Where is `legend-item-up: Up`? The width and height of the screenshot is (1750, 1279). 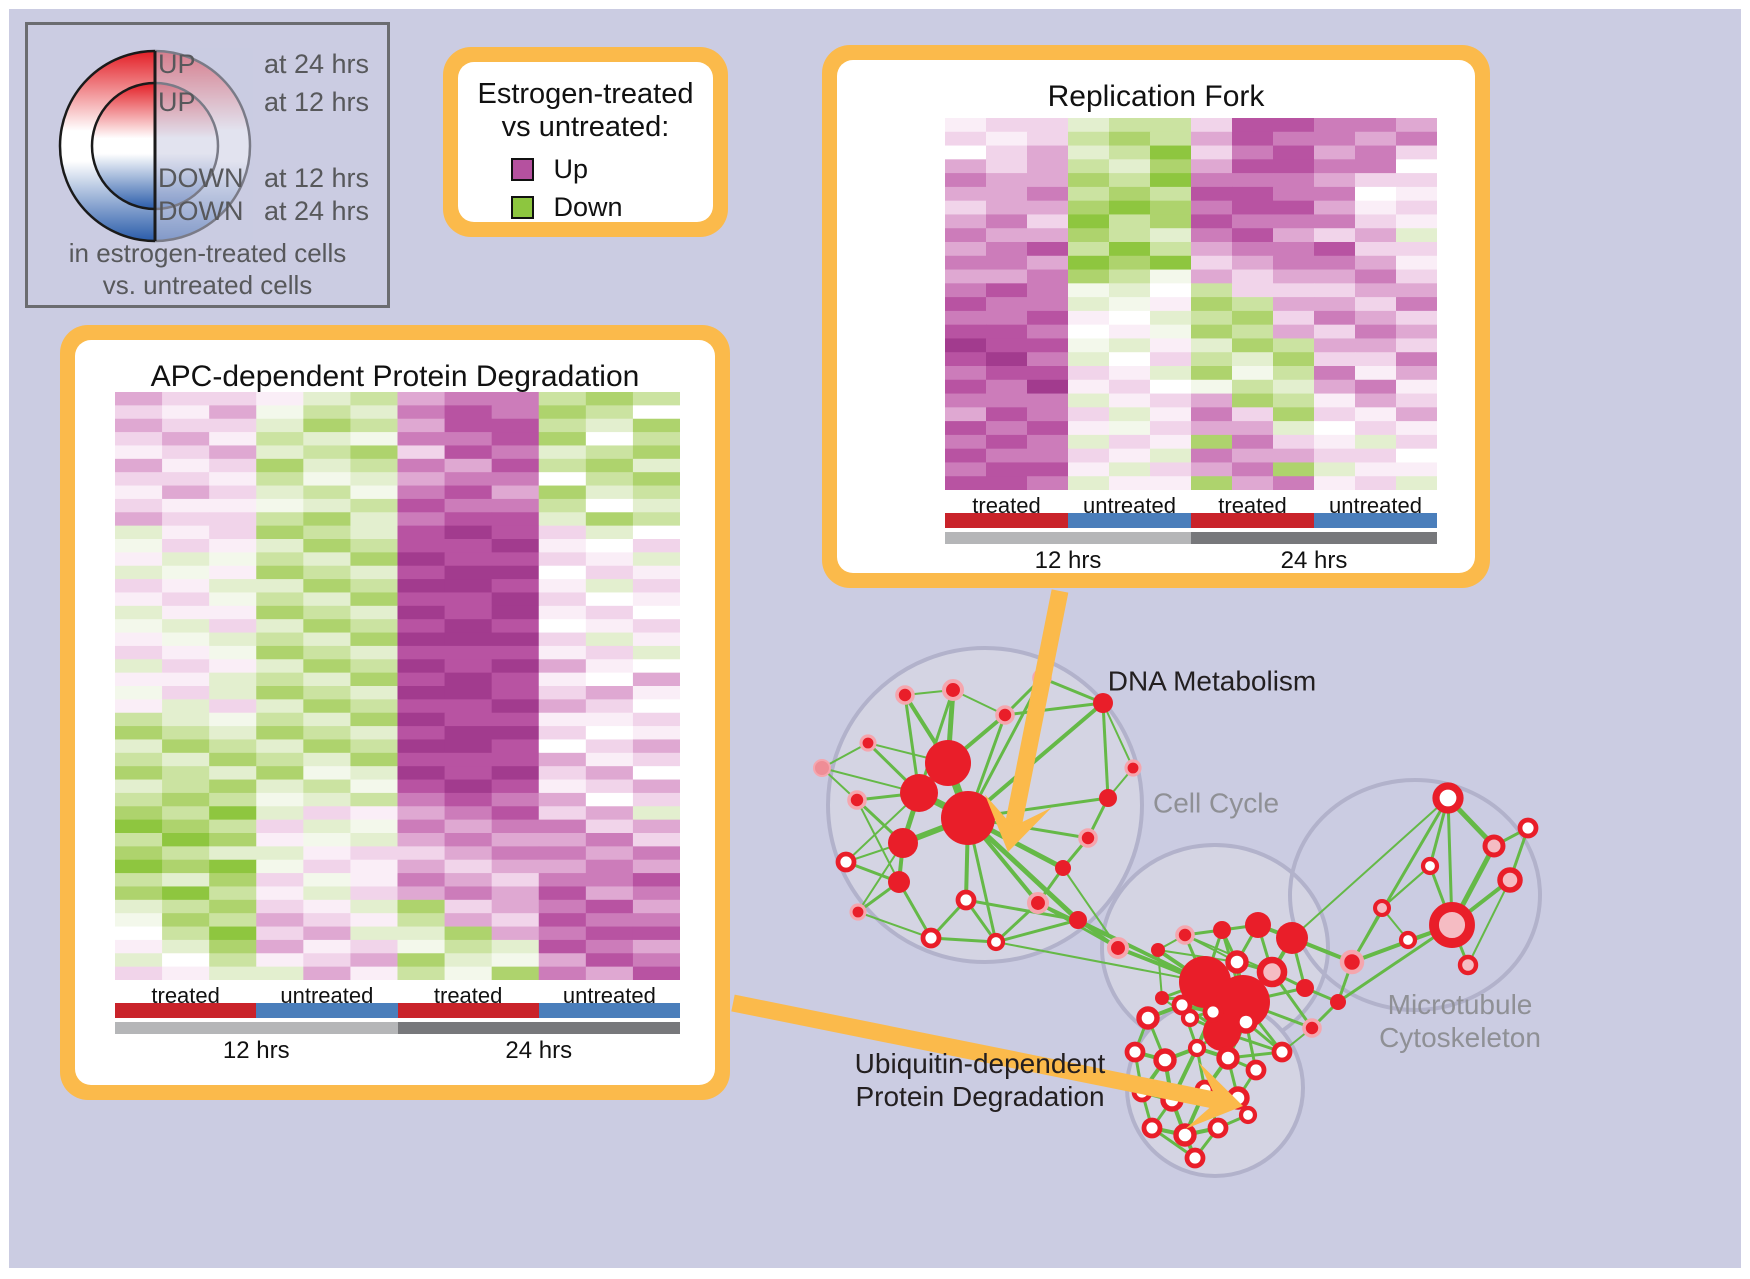
legend-item-up: Up is located at coordinates (585, 169).